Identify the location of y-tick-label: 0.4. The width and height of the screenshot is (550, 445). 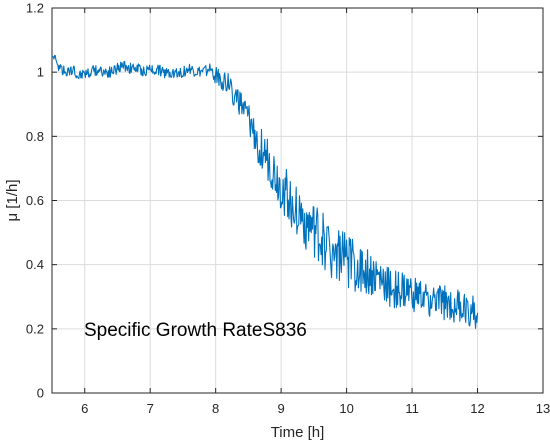
(35, 264).